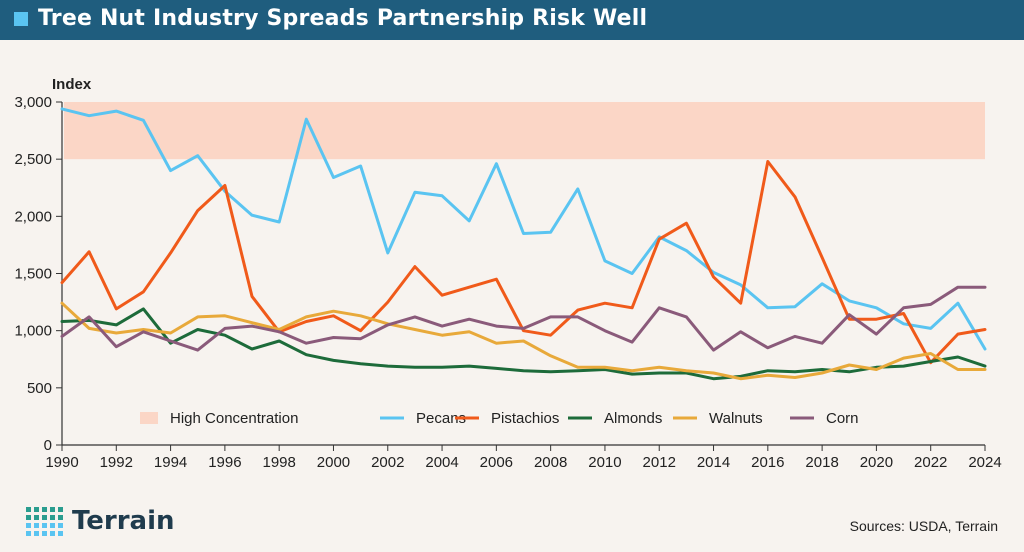  What do you see at coordinates (525, 418) in the screenshot?
I see `legend-label-pistachios: Pistachios` at bounding box center [525, 418].